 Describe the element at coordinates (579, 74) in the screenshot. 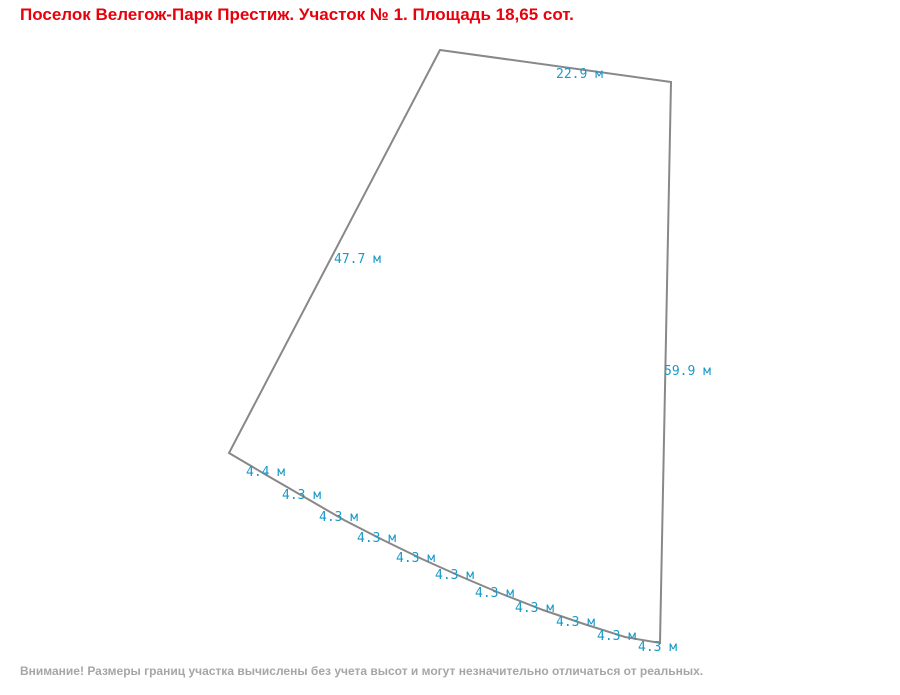

I see `edge-label: 22.9 м` at that location.